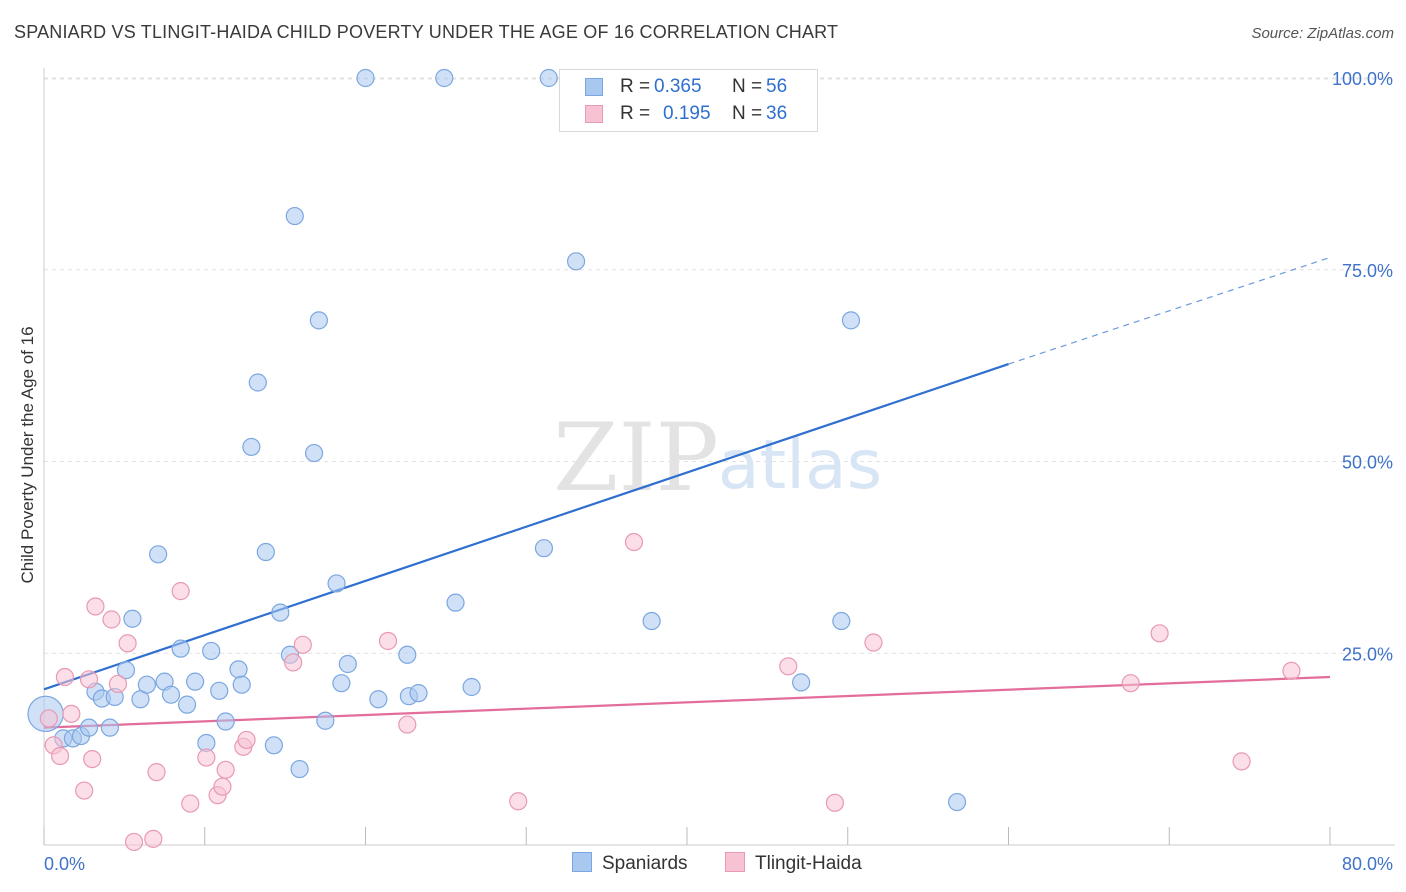  I want to click on legend-swatch-spaniards, so click(594, 87).